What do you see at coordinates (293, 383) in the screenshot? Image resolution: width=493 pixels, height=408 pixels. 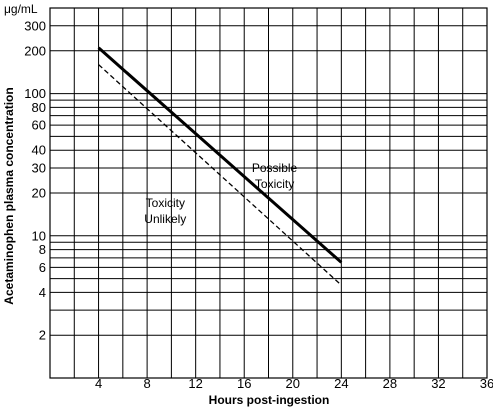 I see `x-tick-label: 20` at bounding box center [293, 383].